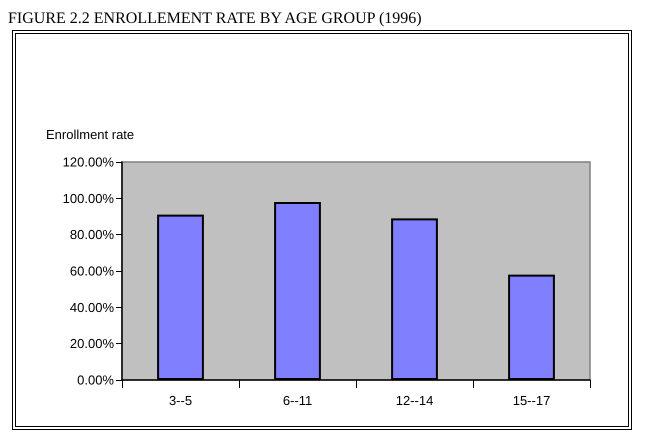 Image resolution: width=646 pixels, height=446 pixels. Describe the element at coordinates (95, 380) in the screenshot. I see `y-tick-label: 0.00%` at that location.